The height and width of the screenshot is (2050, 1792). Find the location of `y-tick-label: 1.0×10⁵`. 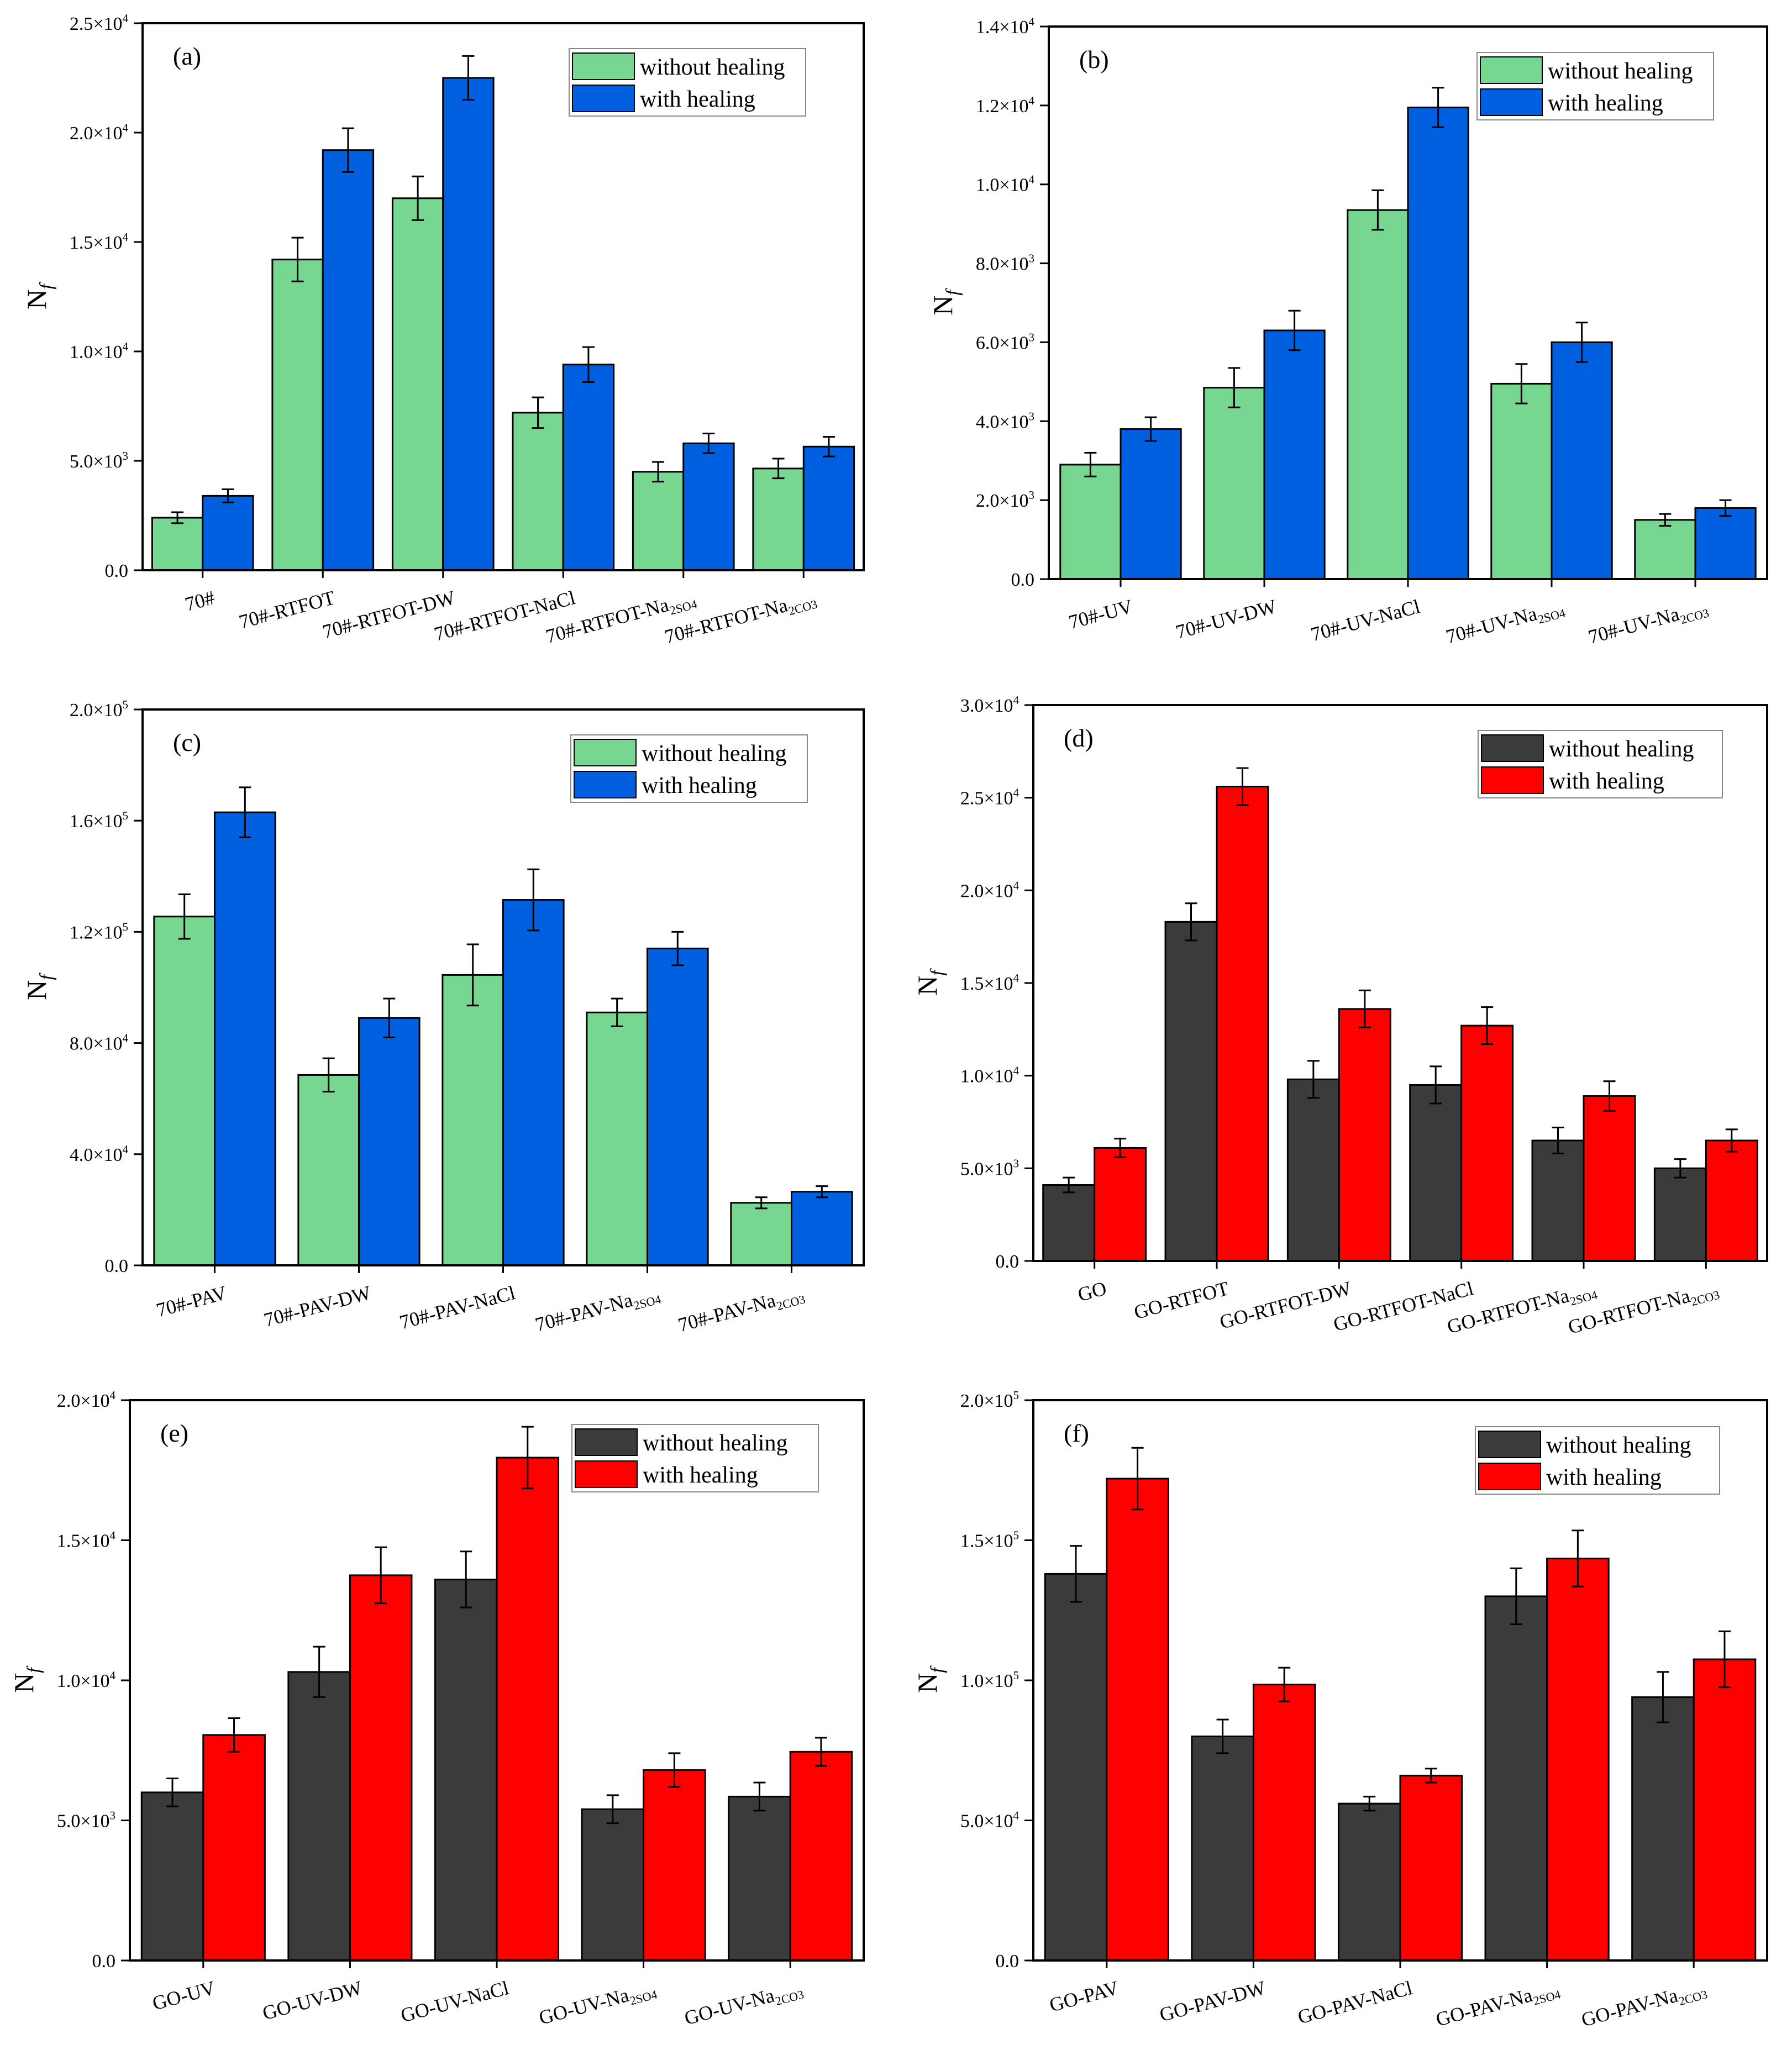

y-tick-label: 1.0×10⁵ is located at coordinates (989, 1680).